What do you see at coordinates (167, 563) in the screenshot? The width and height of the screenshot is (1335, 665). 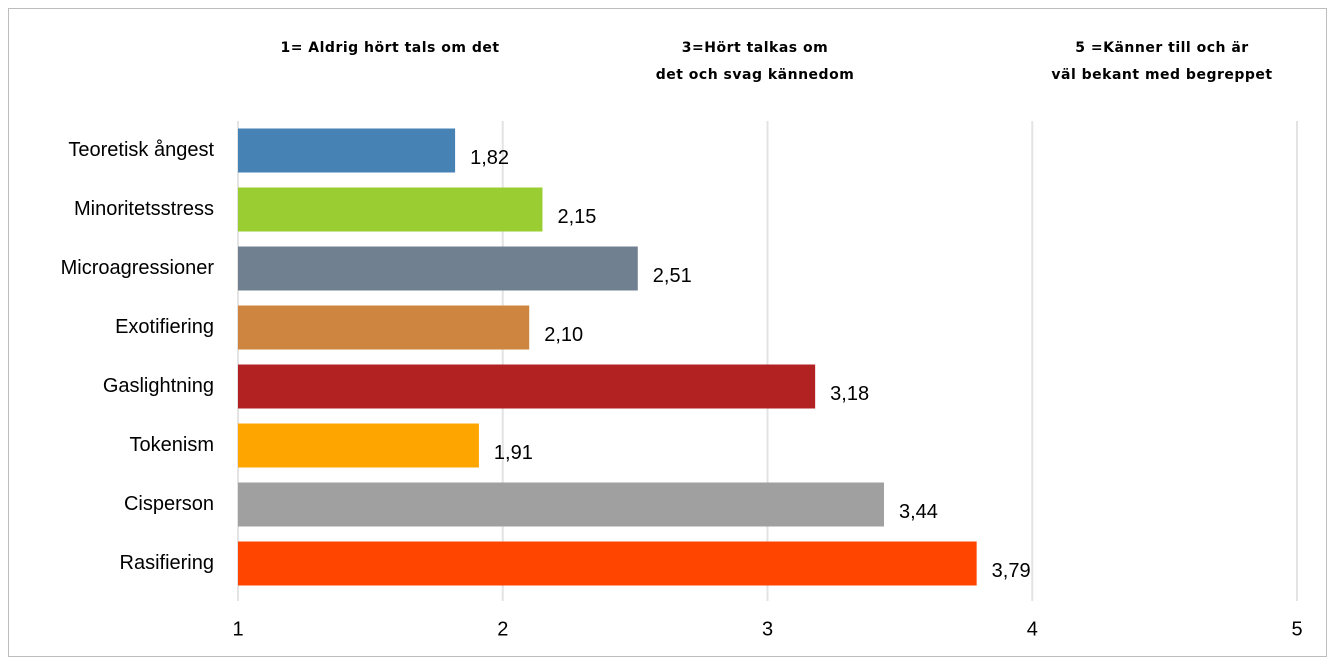 I see `y-tick-label: Rasifiering` at bounding box center [167, 563].